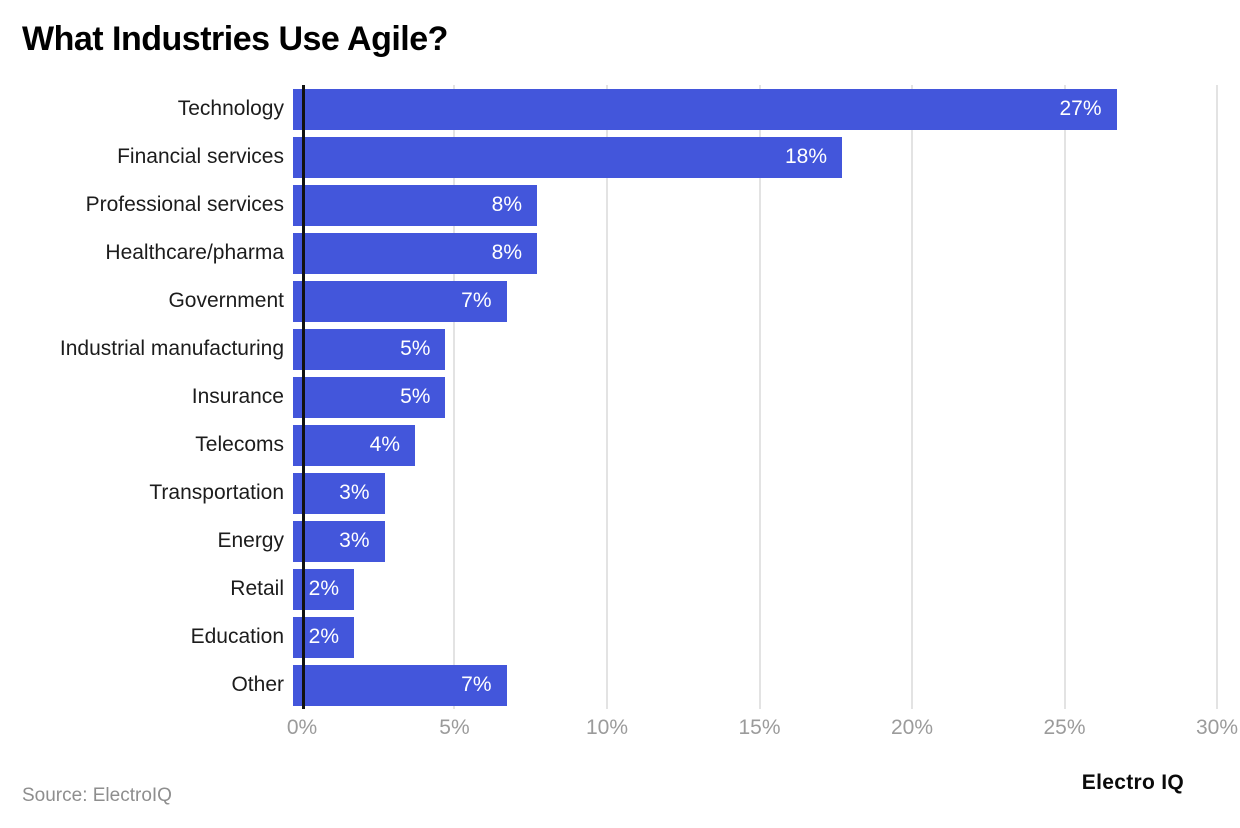 This screenshot has width=1240, height=828. I want to click on category-label: Insurance, so click(237, 396).